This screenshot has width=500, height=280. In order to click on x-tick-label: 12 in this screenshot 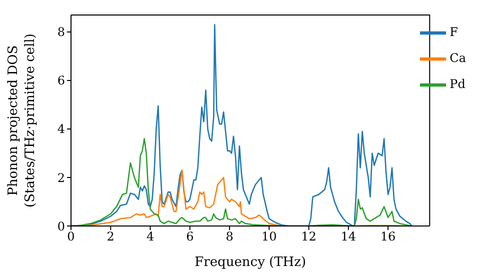, I will do `click(308, 237)`.